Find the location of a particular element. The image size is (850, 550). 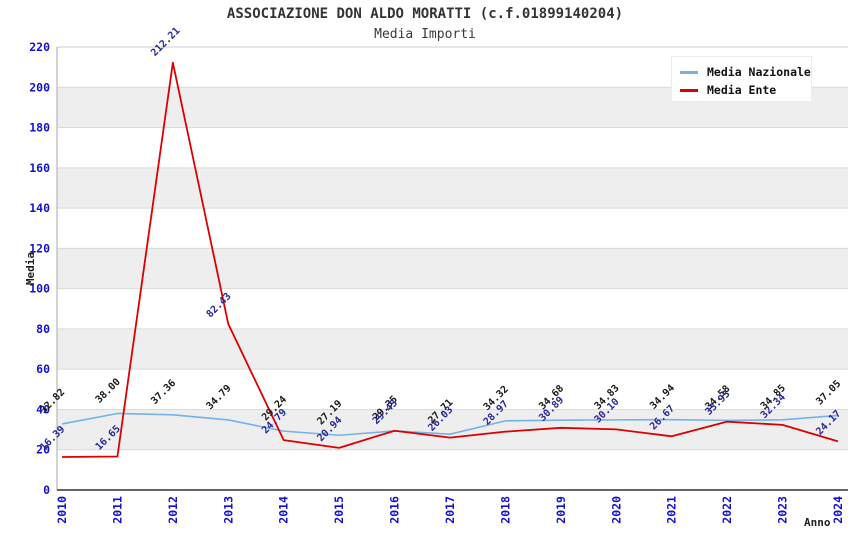

x-tick-label: 2013 is located at coordinates (228, 510).